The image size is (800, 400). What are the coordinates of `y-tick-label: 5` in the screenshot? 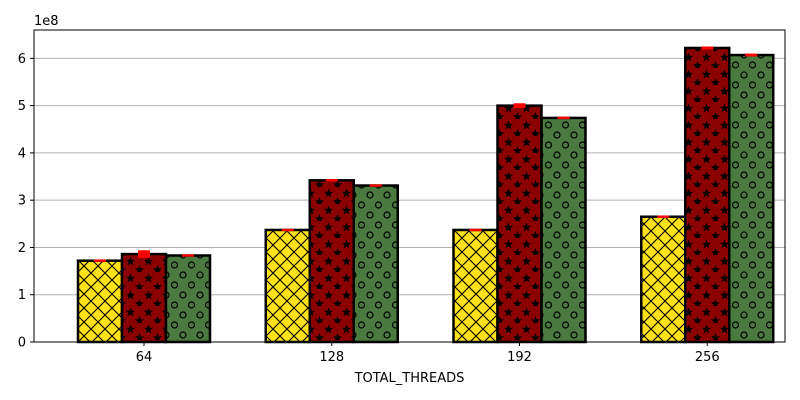 It's located at (22, 106).